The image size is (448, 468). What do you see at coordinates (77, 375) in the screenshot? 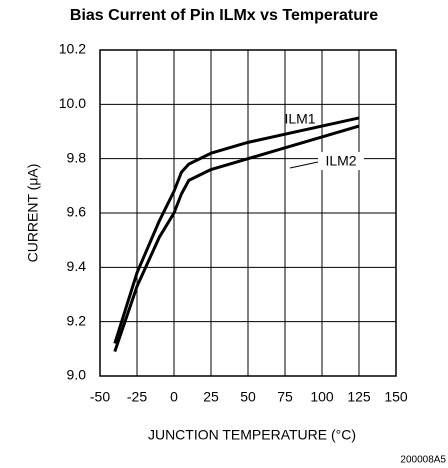
I see `y-tick-label: 9.0` at bounding box center [77, 375].